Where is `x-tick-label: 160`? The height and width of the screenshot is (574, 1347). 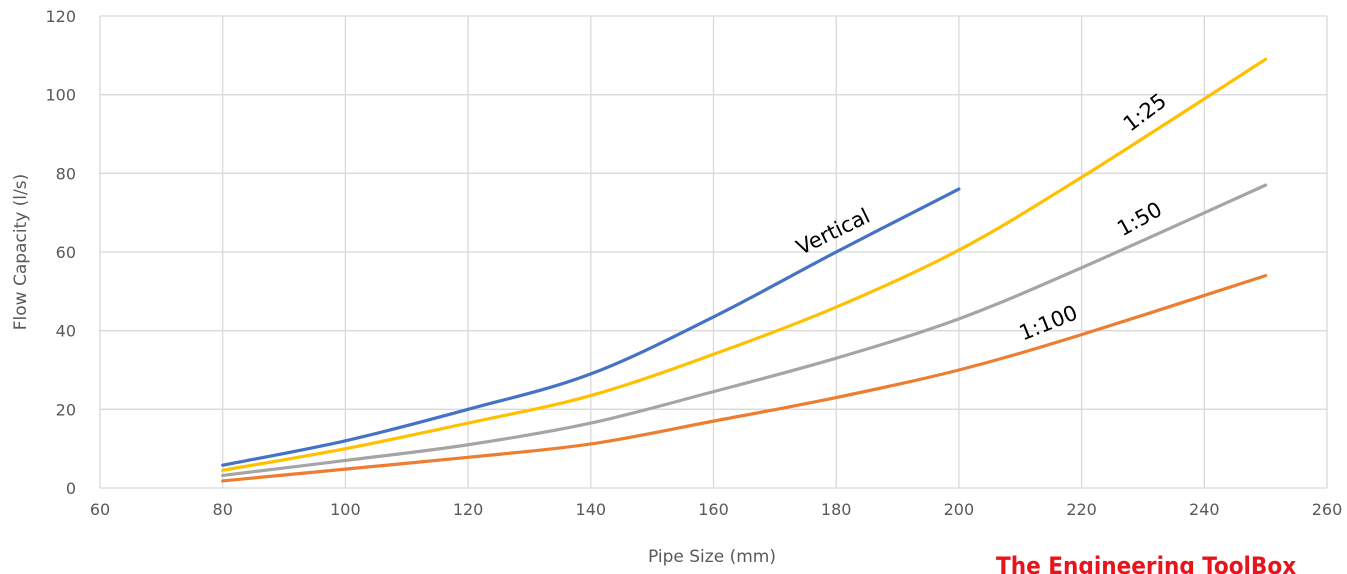 x-tick-label: 160 is located at coordinates (713, 509).